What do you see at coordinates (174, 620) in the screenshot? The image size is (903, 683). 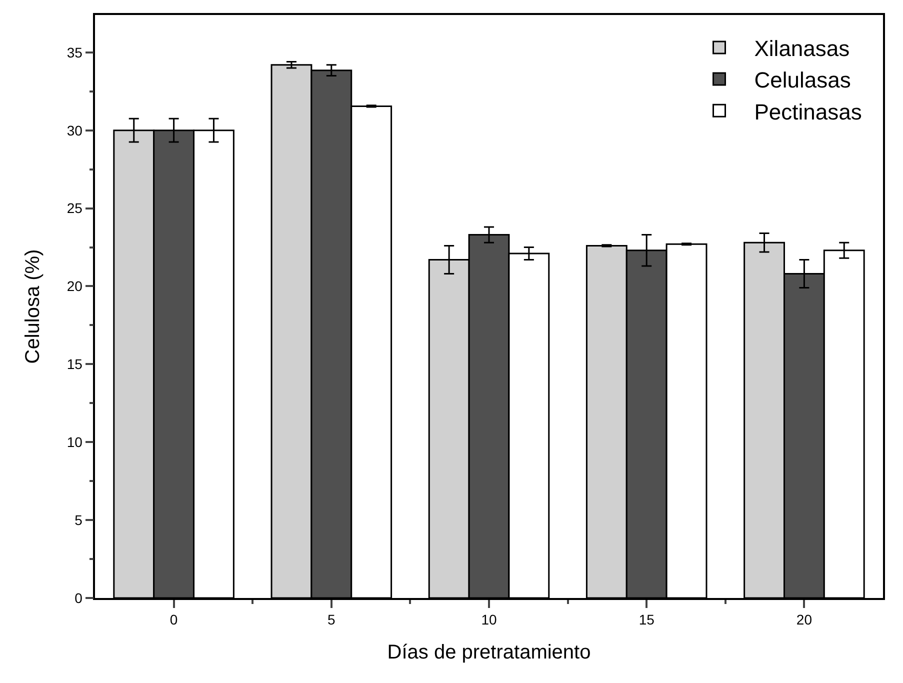 I see `x-tick-label: 0` at bounding box center [174, 620].